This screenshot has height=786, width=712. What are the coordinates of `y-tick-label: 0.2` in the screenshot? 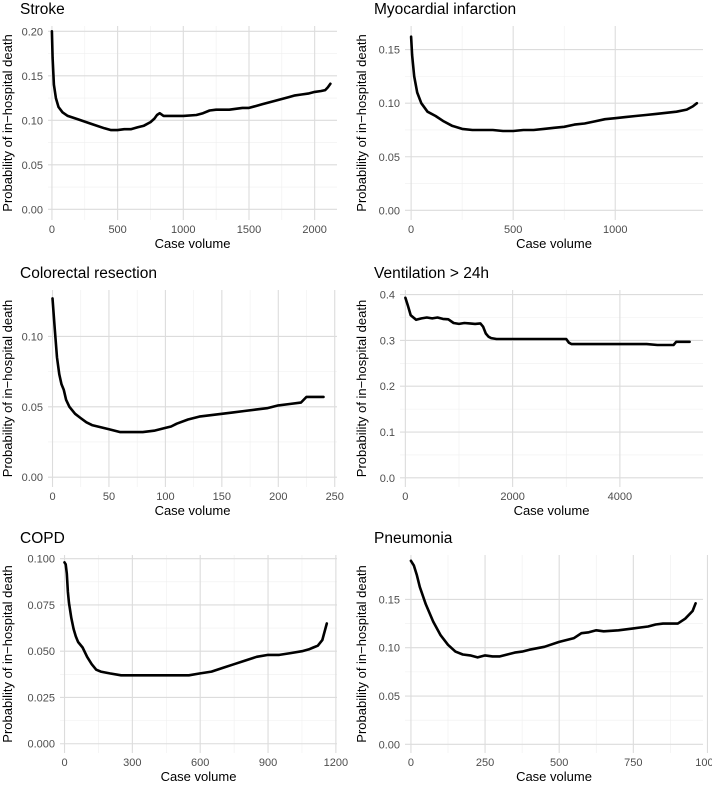 It's located at (387, 387).